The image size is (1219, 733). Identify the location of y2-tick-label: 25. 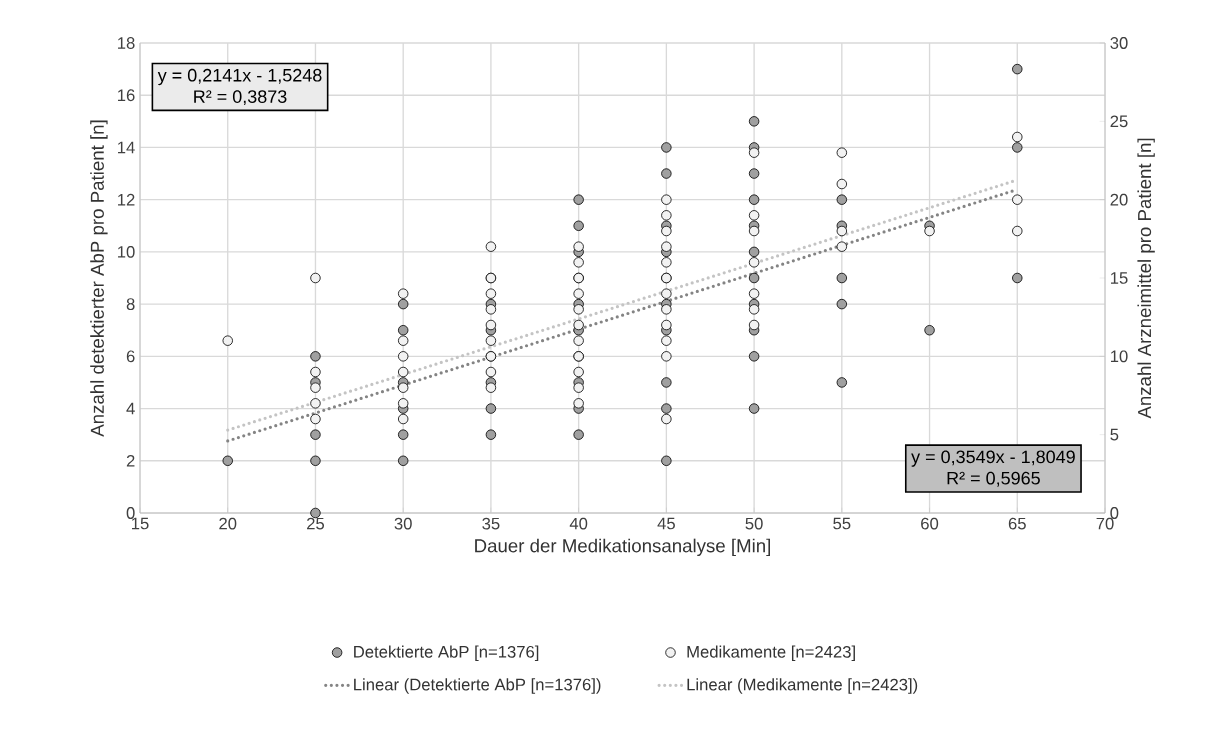
(1119, 121).